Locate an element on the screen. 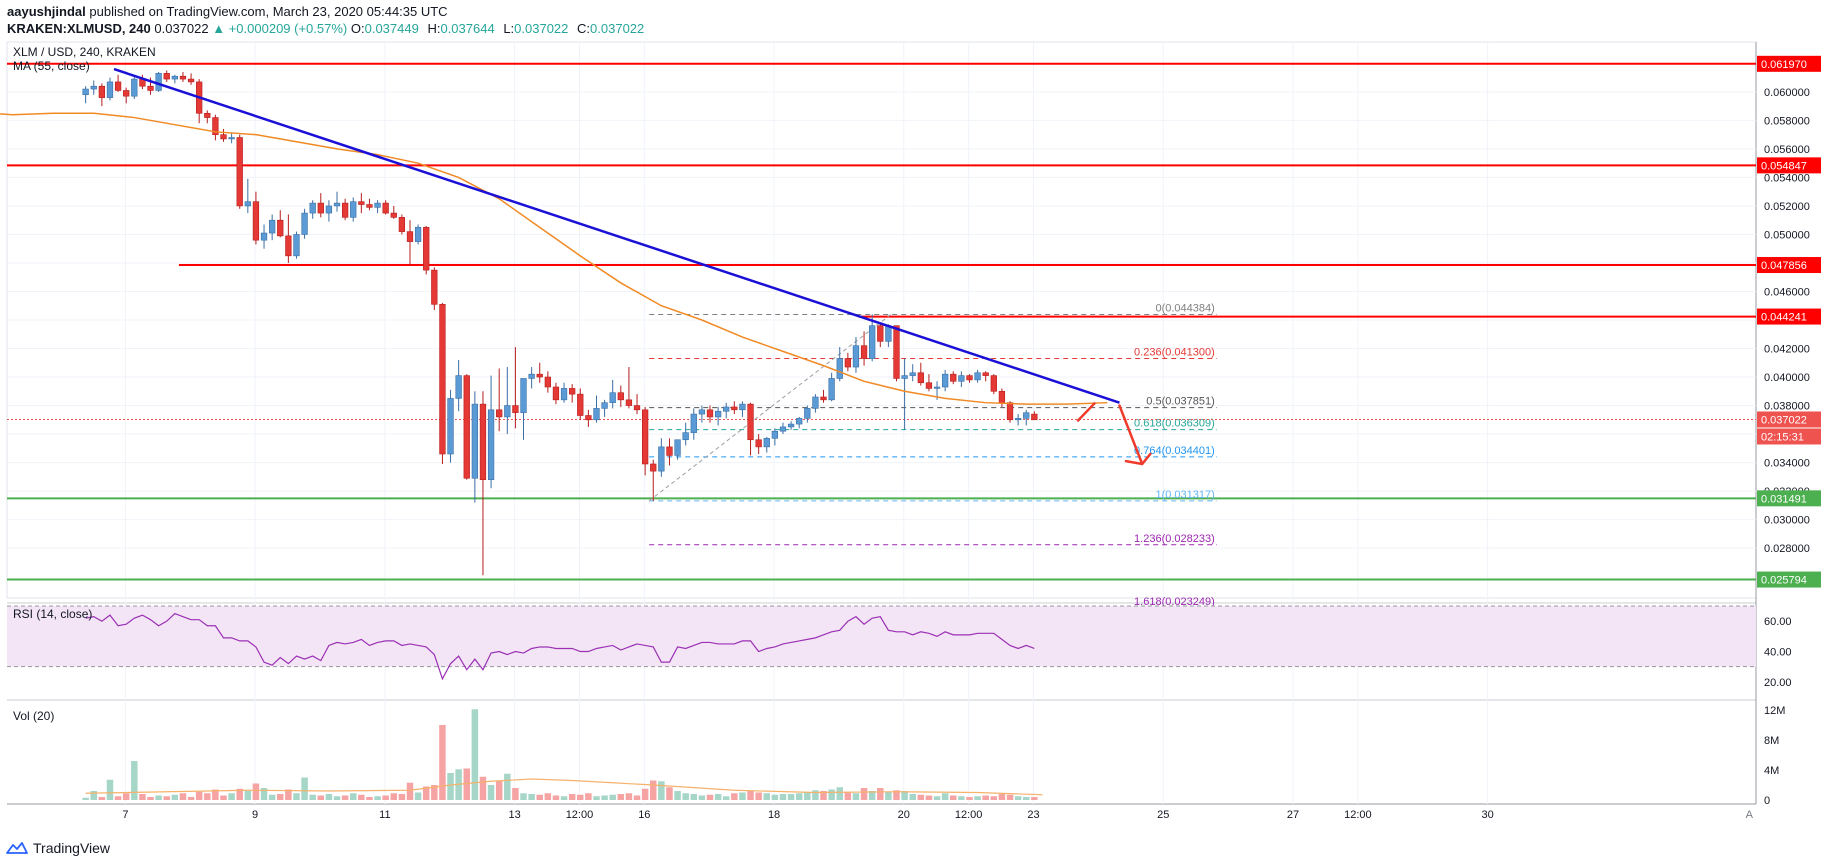  fib-level-label: 0(0.044384) is located at coordinates (1184, 309).